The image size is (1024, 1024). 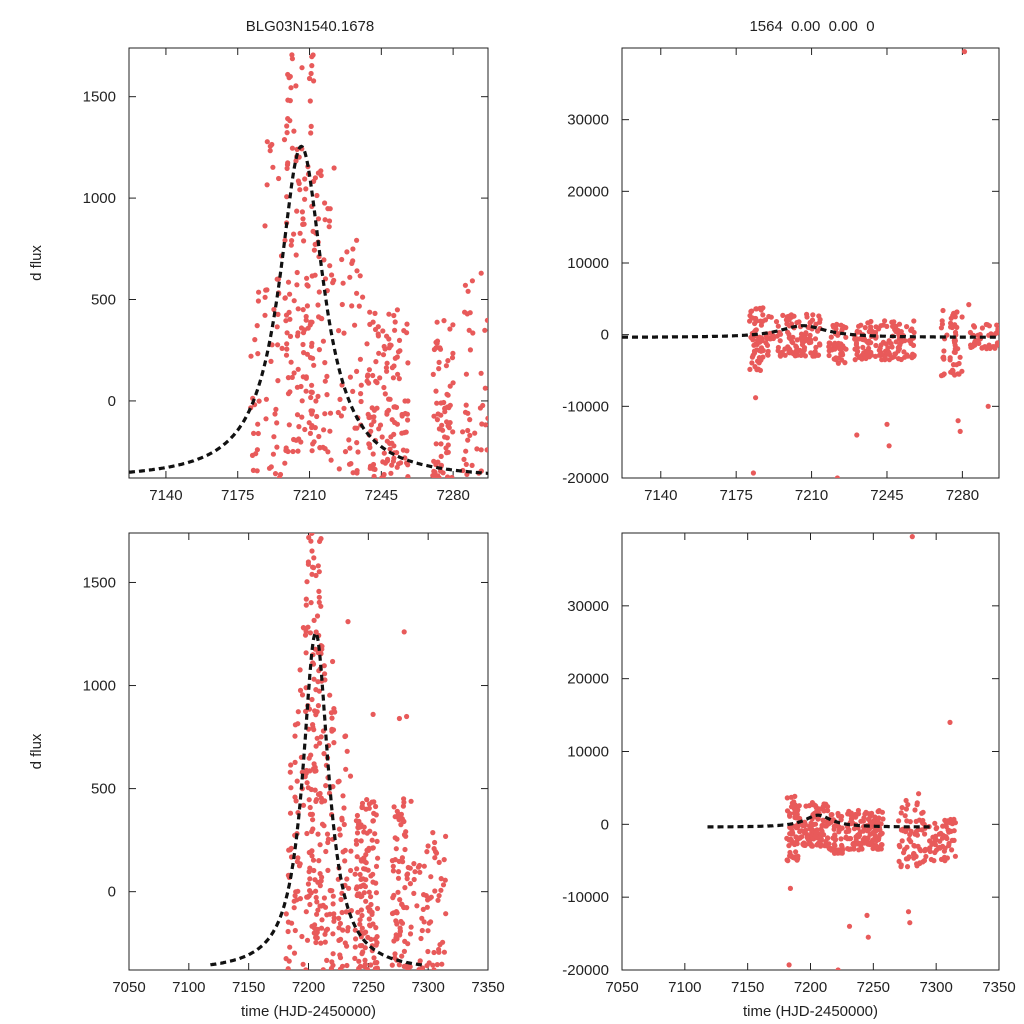 I want to click on y-tick-label: 30000, so click(x=588, y=120).